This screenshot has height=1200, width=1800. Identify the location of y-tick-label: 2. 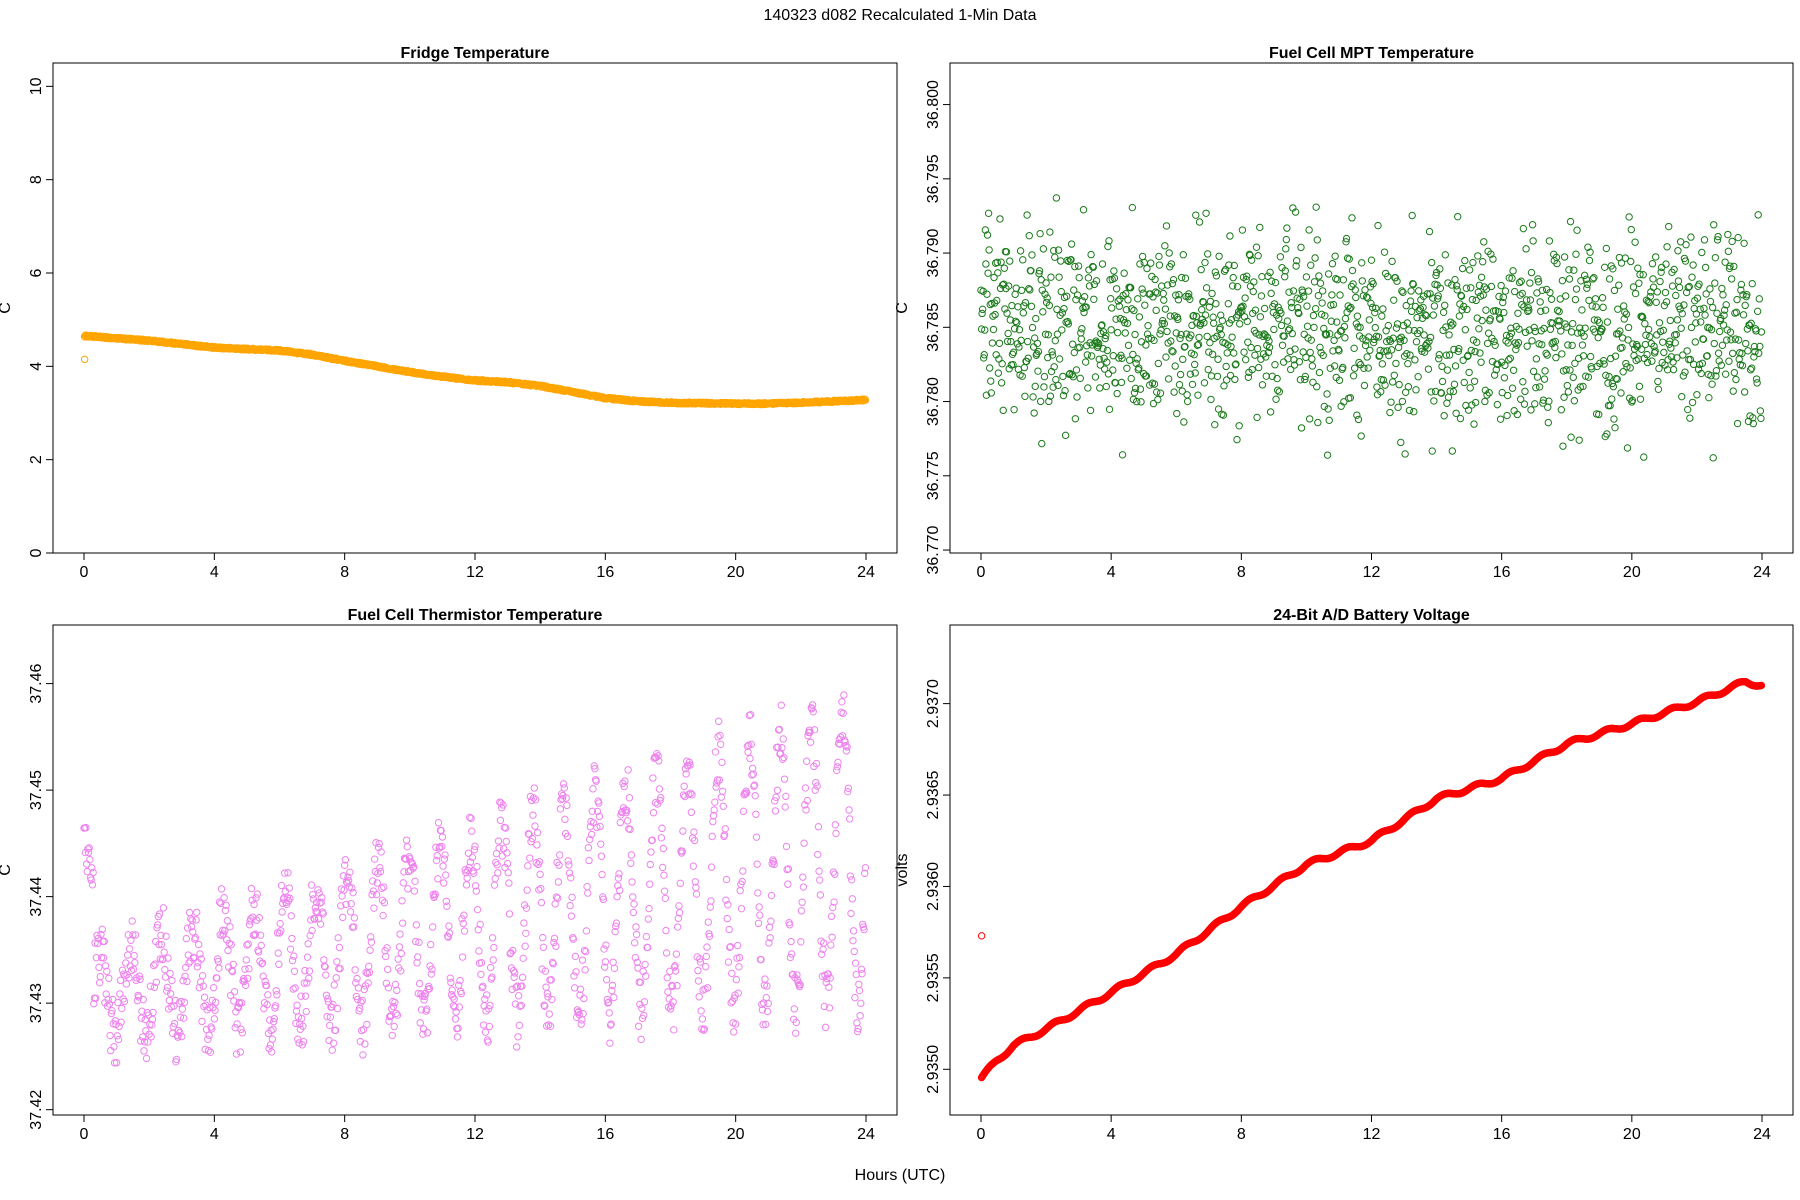
(36, 459).